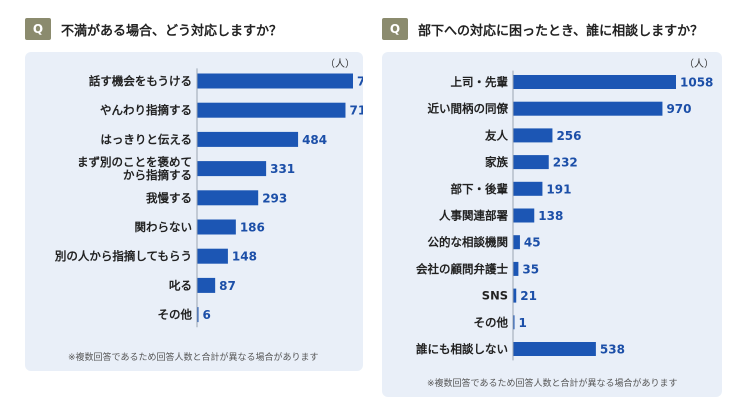 The height and width of the screenshot is (411, 742). I want to click on category-label: 家族, so click(496, 162).